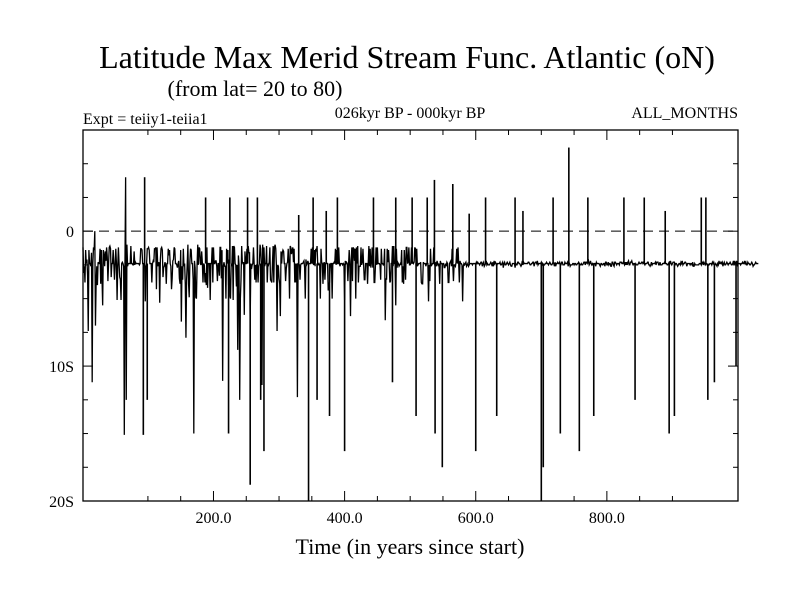 This screenshot has width=800, height=600. I want to click on x-tick-label: 400.0, so click(345, 518).